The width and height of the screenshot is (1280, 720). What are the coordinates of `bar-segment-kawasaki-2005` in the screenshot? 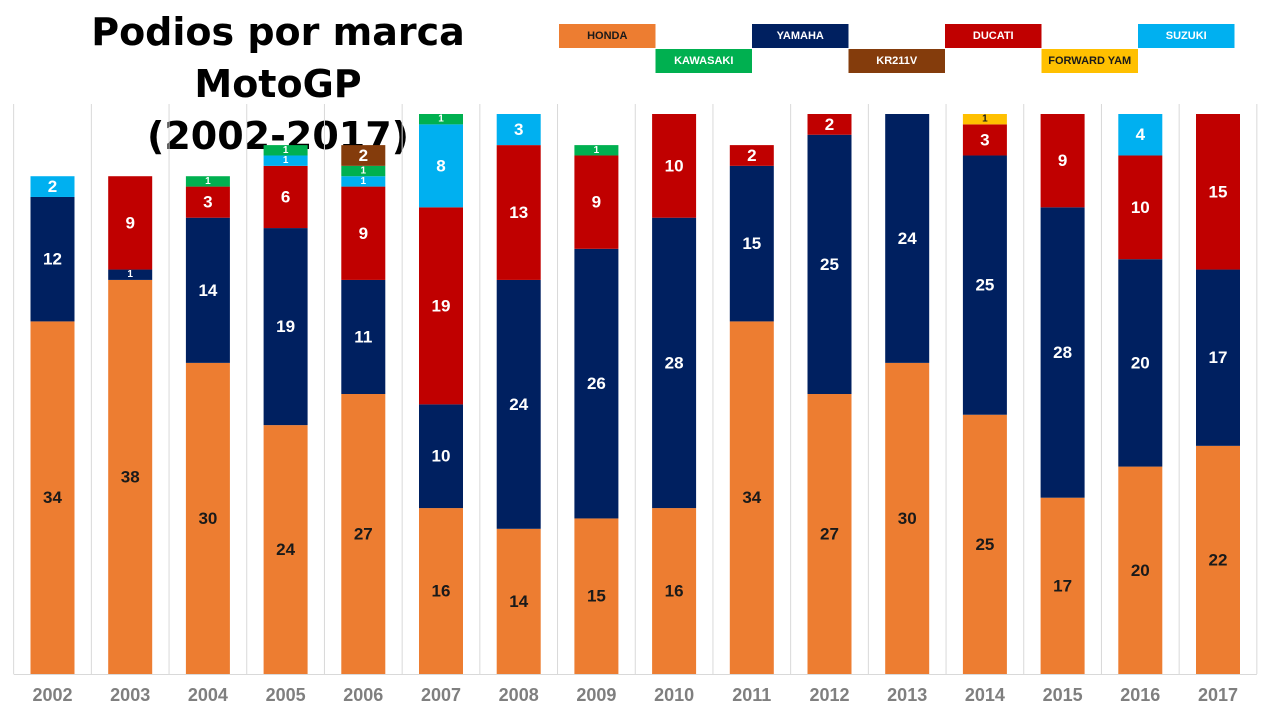 It's located at (285, 150).